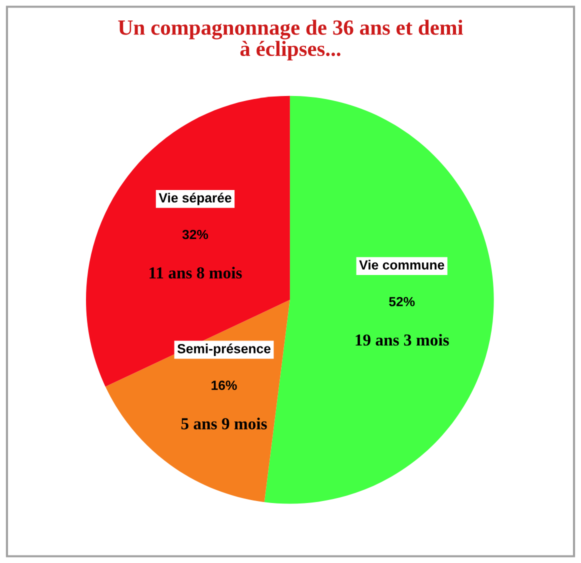 The height and width of the screenshot is (563, 581). Describe the element at coordinates (195, 199) in the screenshot. I see `slice-label: Vie séparée` at that location.